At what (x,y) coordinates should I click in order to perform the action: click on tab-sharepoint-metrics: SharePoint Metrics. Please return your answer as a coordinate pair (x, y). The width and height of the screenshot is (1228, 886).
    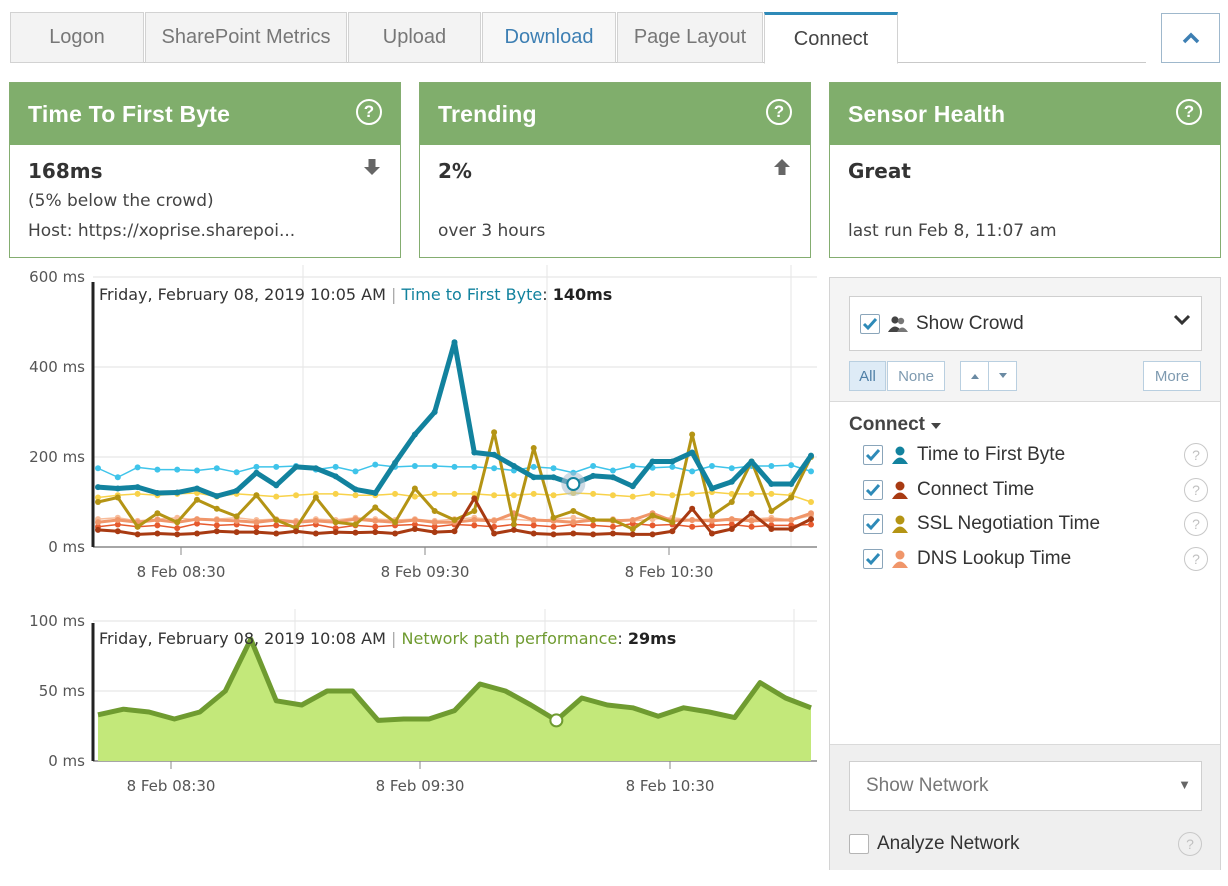
    Looking at the image, I should click on (246, 37).